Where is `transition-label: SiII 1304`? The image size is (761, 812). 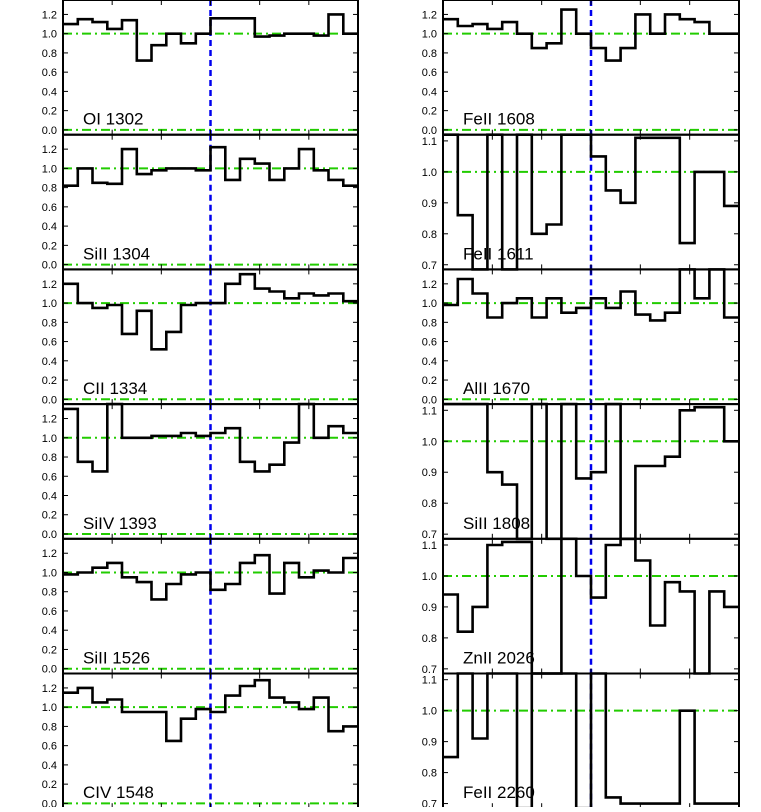
transition-label: SiII 1304 is located at coordinates (116, 253).